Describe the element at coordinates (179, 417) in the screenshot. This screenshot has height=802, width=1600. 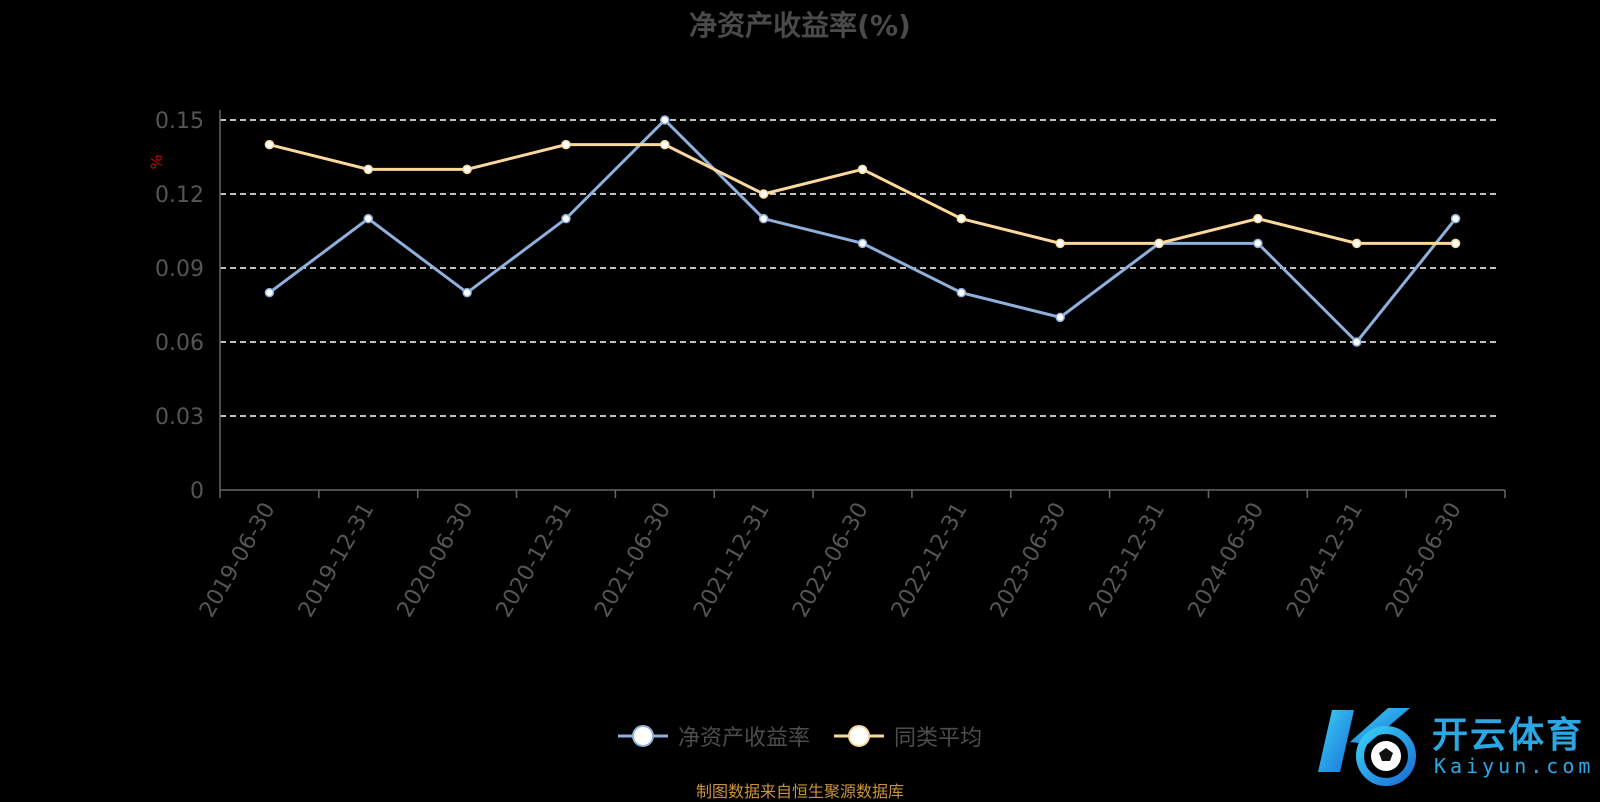
I see `y-tick-label: 0.03` at that location.